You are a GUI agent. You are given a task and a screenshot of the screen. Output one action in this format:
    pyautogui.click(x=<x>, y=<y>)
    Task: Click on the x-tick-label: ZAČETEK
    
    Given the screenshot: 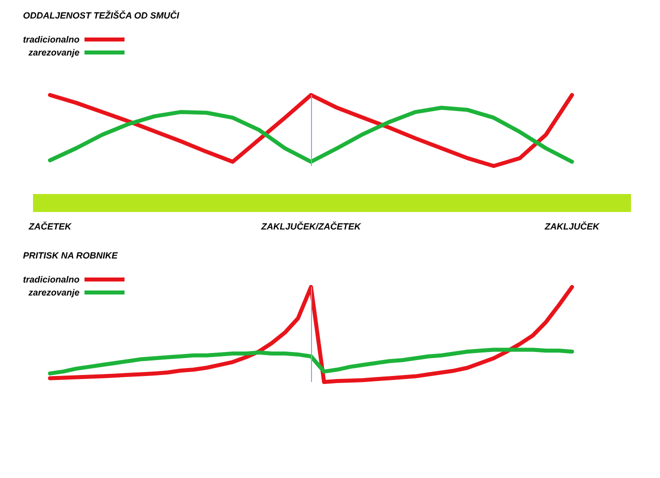 What is the action you would take?
    pyautogui.click(x=50, y=226)
    